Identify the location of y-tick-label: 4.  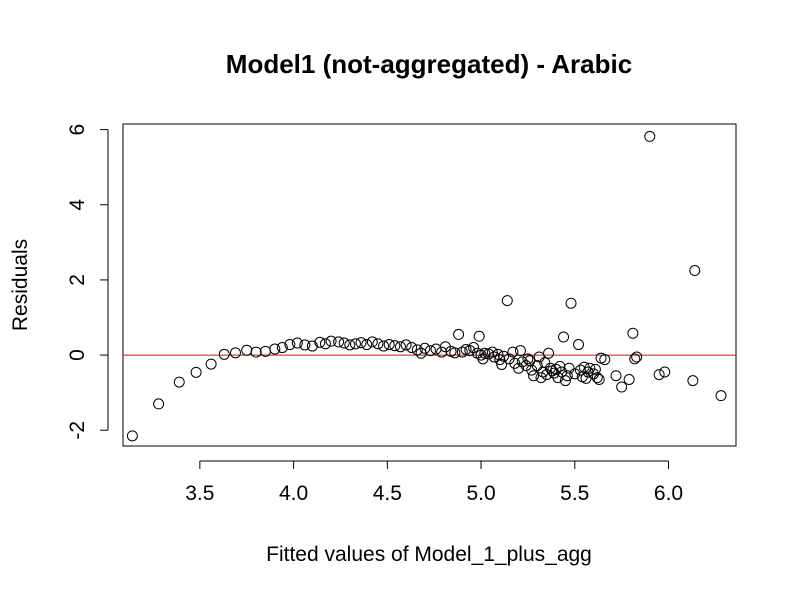
(77, 205).